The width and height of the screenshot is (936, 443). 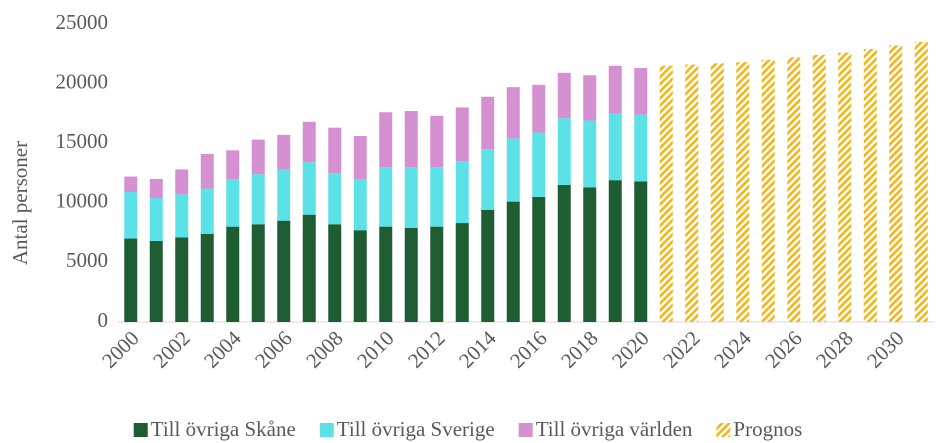 What do you see at coordinates (375, 349) in the screenshot?
I see `x-tick-label: 2010` at bounding box center [375, 349].